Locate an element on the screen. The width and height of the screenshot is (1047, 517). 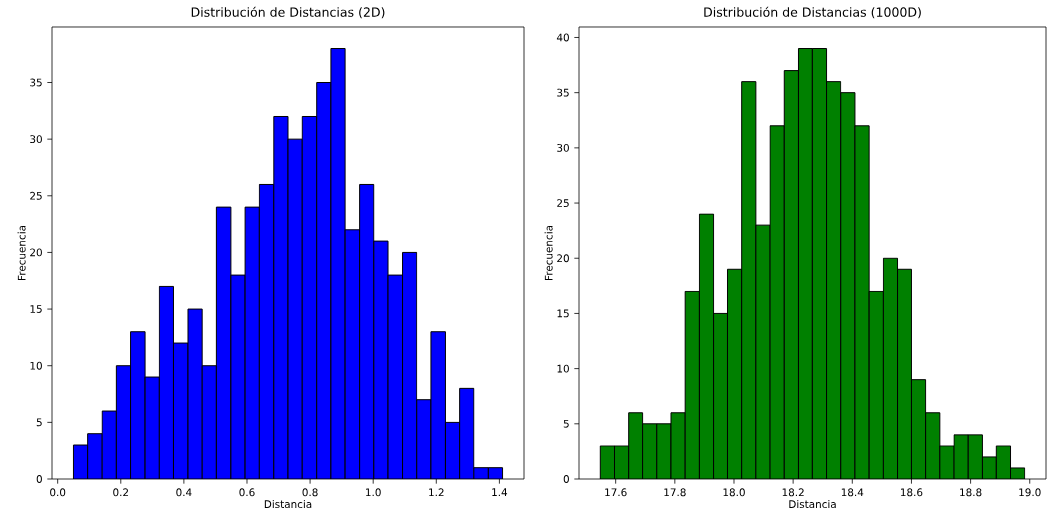
x-tick-label: 19.0 is located at coordinates (1030, 492).